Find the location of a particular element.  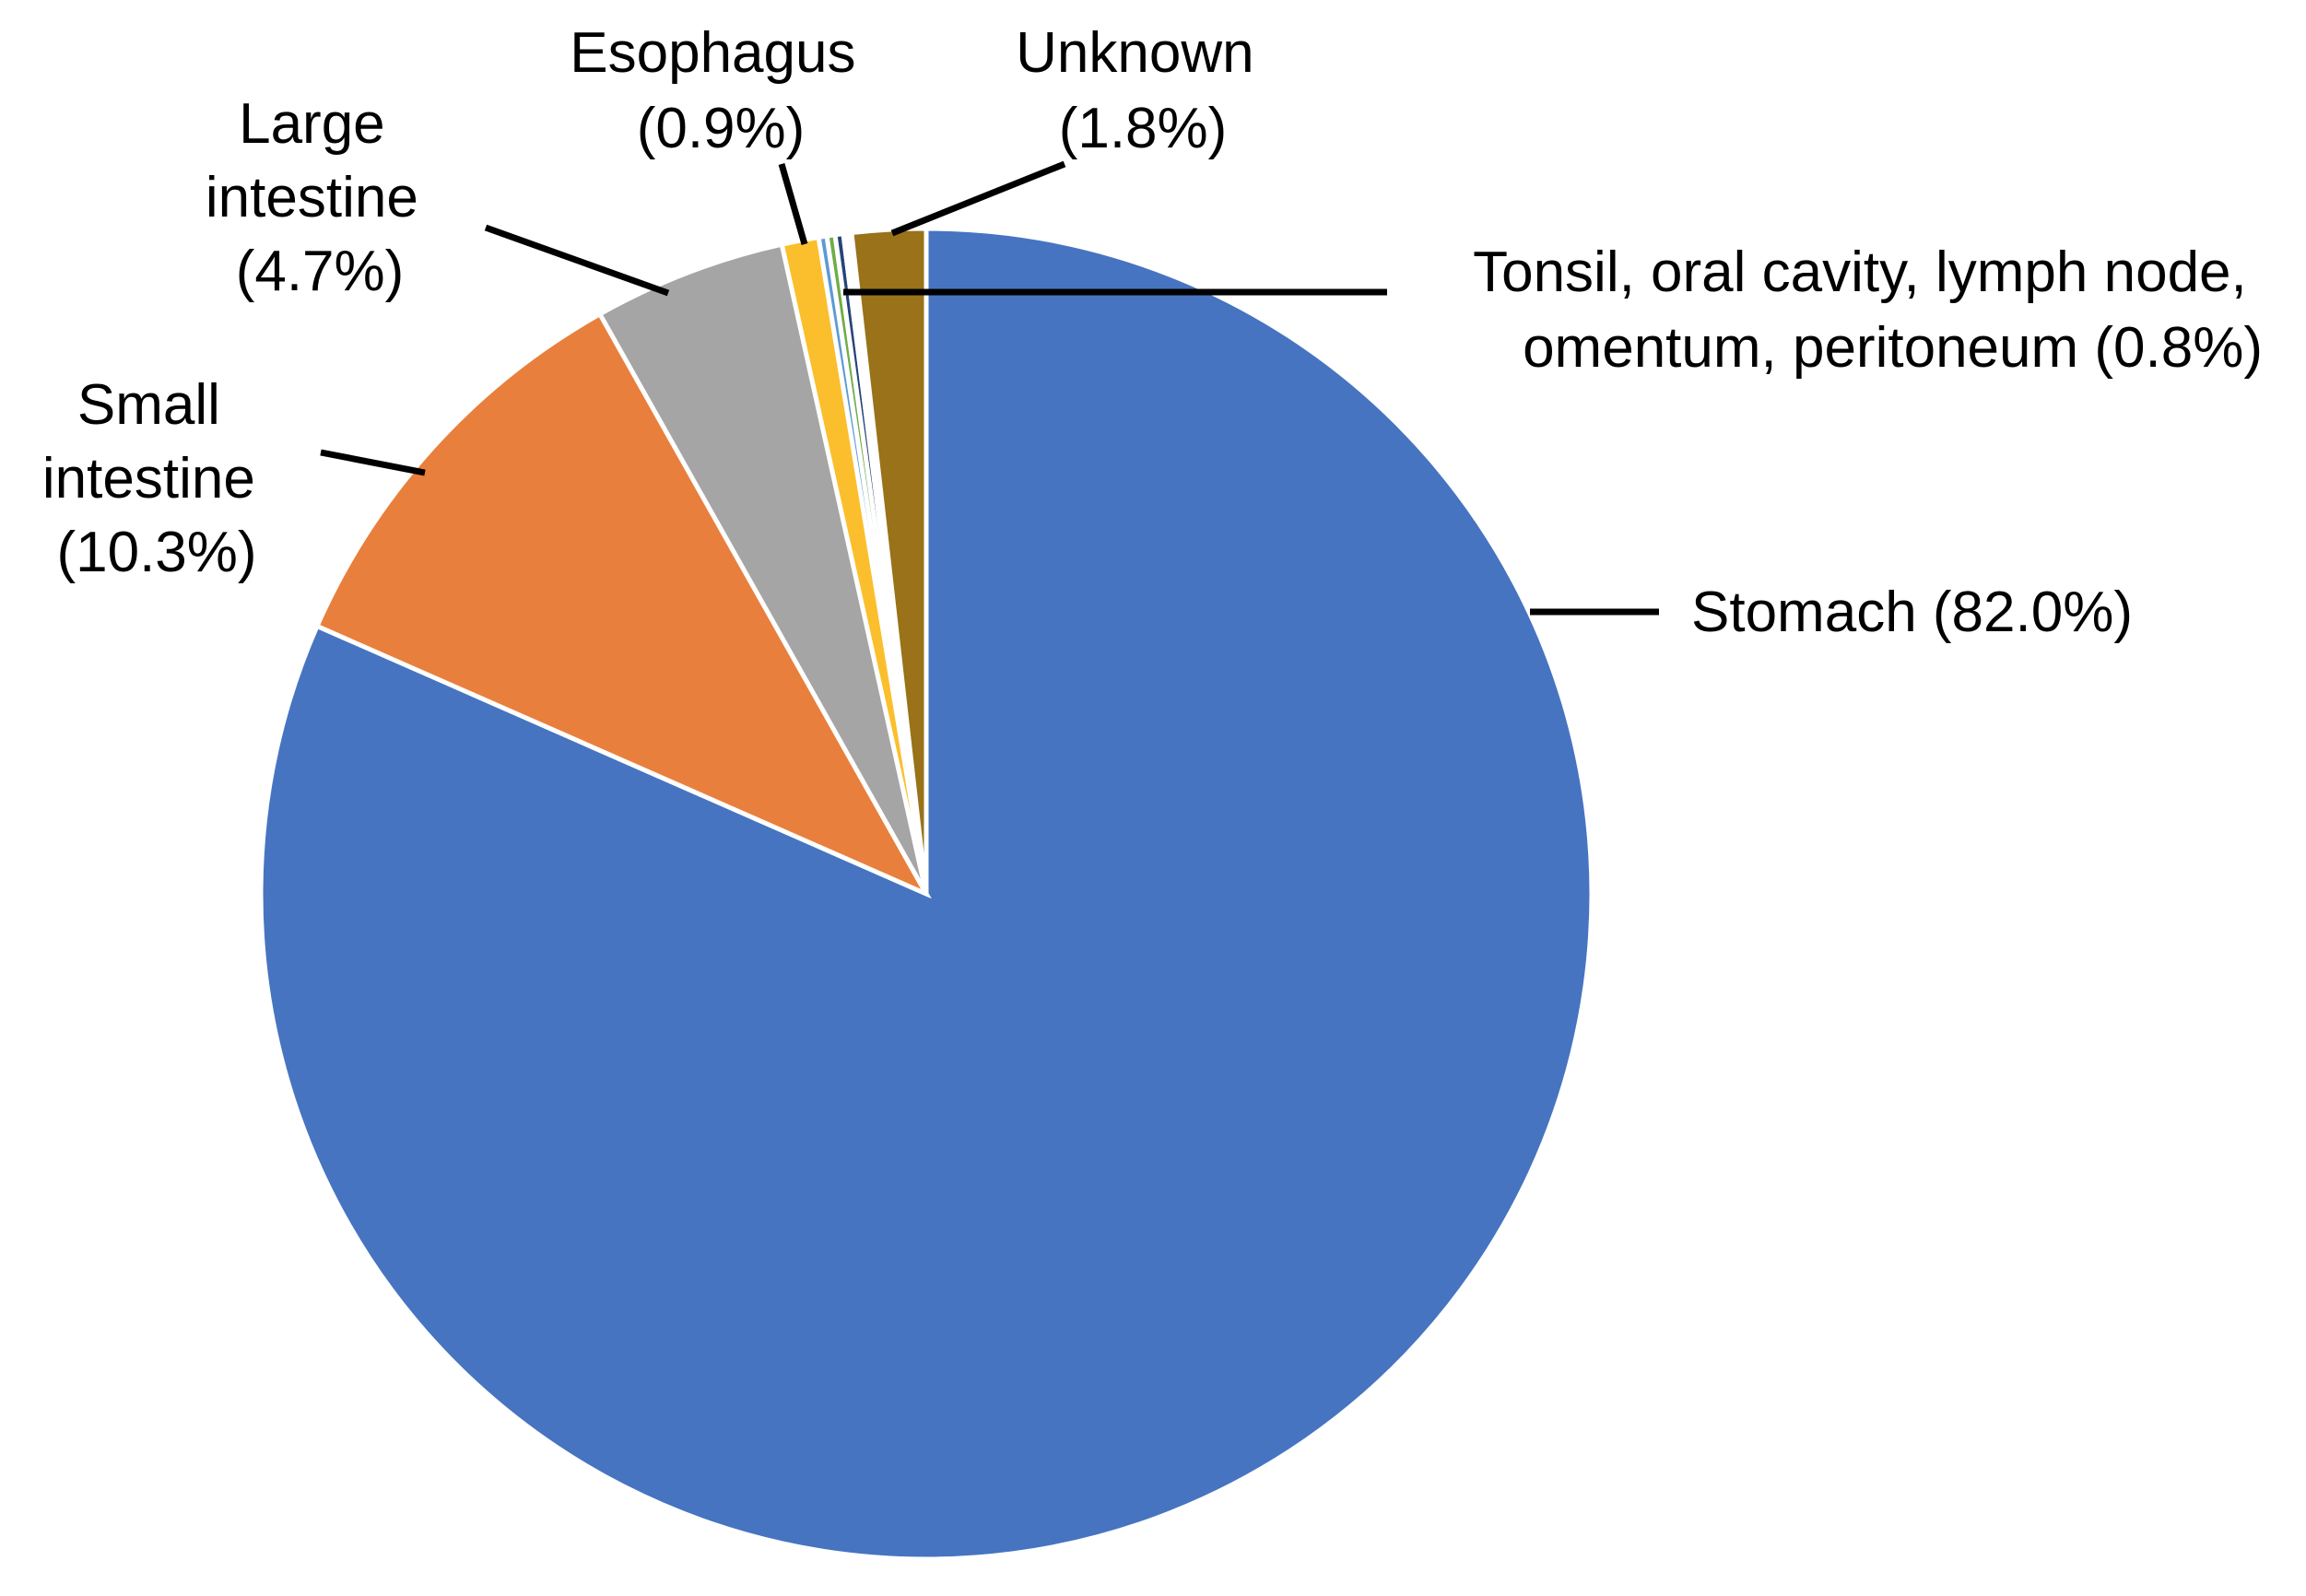

leader-line-unknown is located at coordinates (978, 199).